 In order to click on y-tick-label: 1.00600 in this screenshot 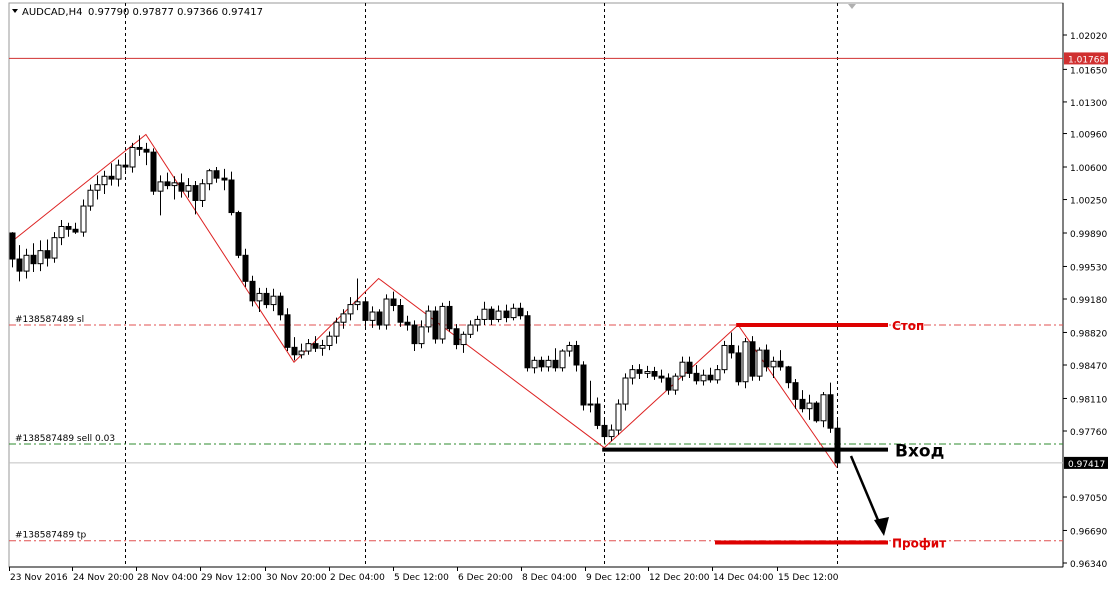, I will do `click(1088, 169)`.